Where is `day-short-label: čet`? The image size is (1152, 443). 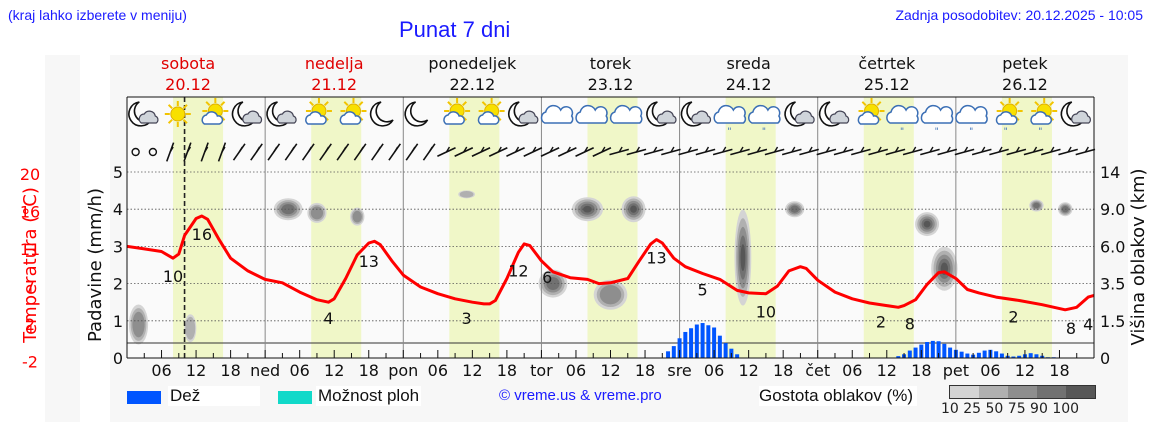 day-short-label: čet is located at coordinates (817, 370).